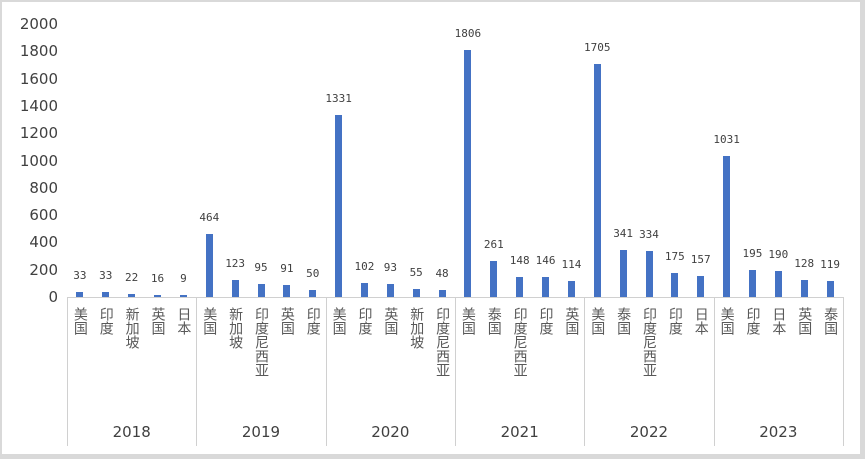  What do you see at coordinates (778, 432) in the screenshot?
I see `year-label: 2023` at bounding box center [778, 432].